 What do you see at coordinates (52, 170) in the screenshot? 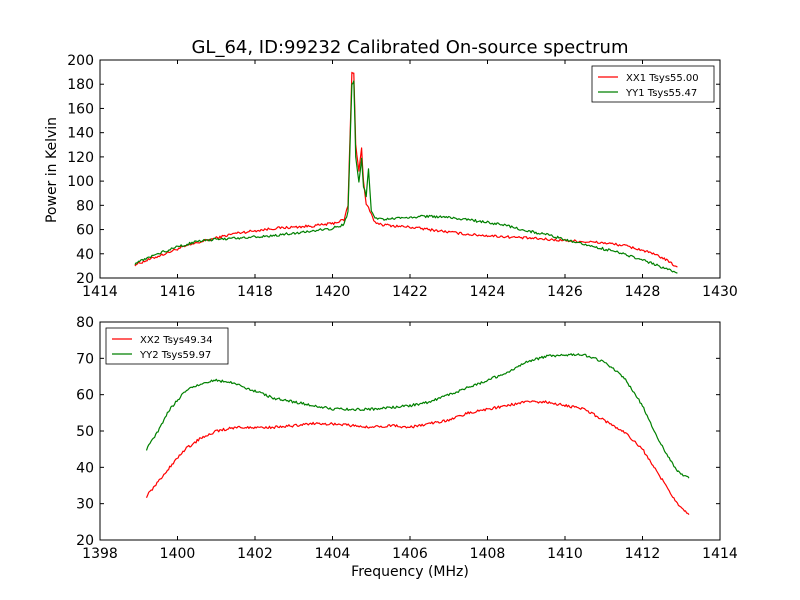
I see `y-axis-label: Power in Kelvin` at bounding box center [52, 170].